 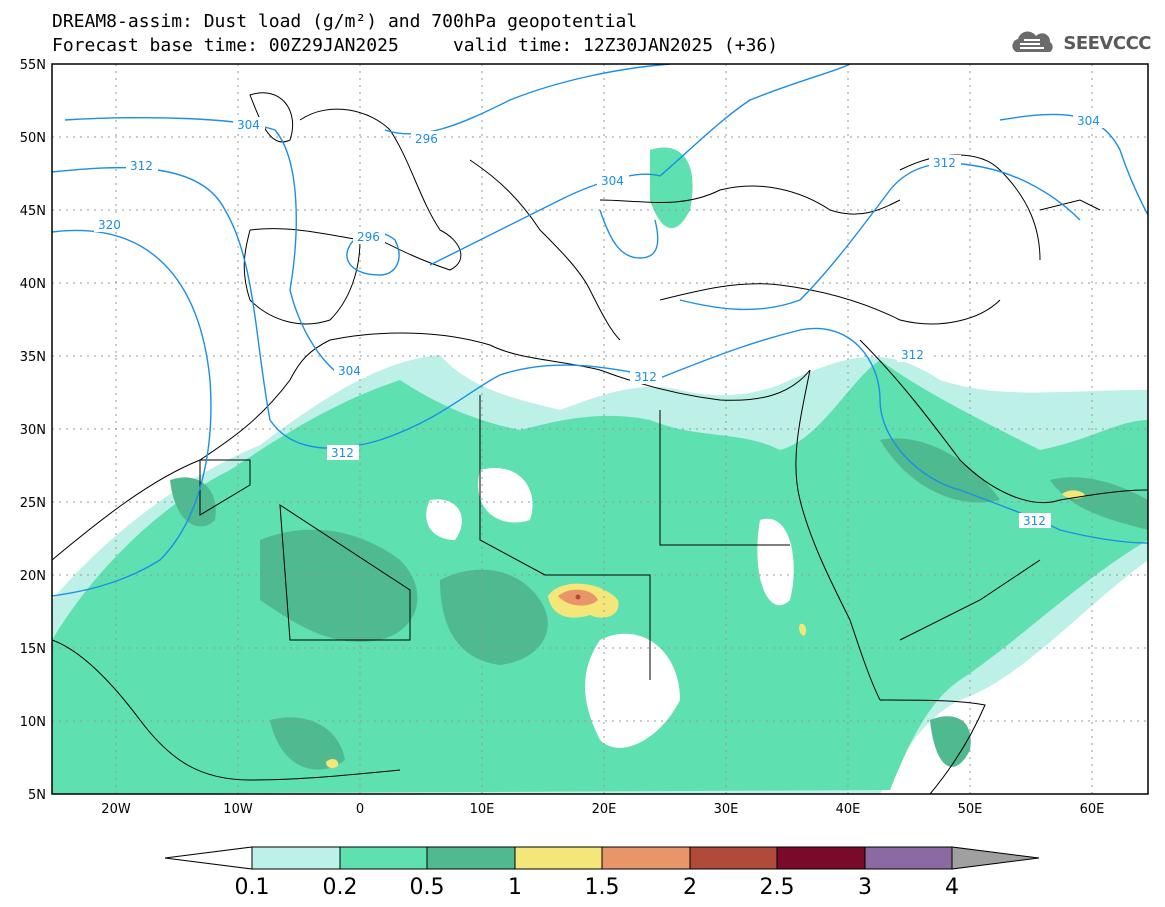 What do you see at coordinates (33, 284) in the screenshot?
I see `lat-label: 40N` at bounding box center [33, 284].